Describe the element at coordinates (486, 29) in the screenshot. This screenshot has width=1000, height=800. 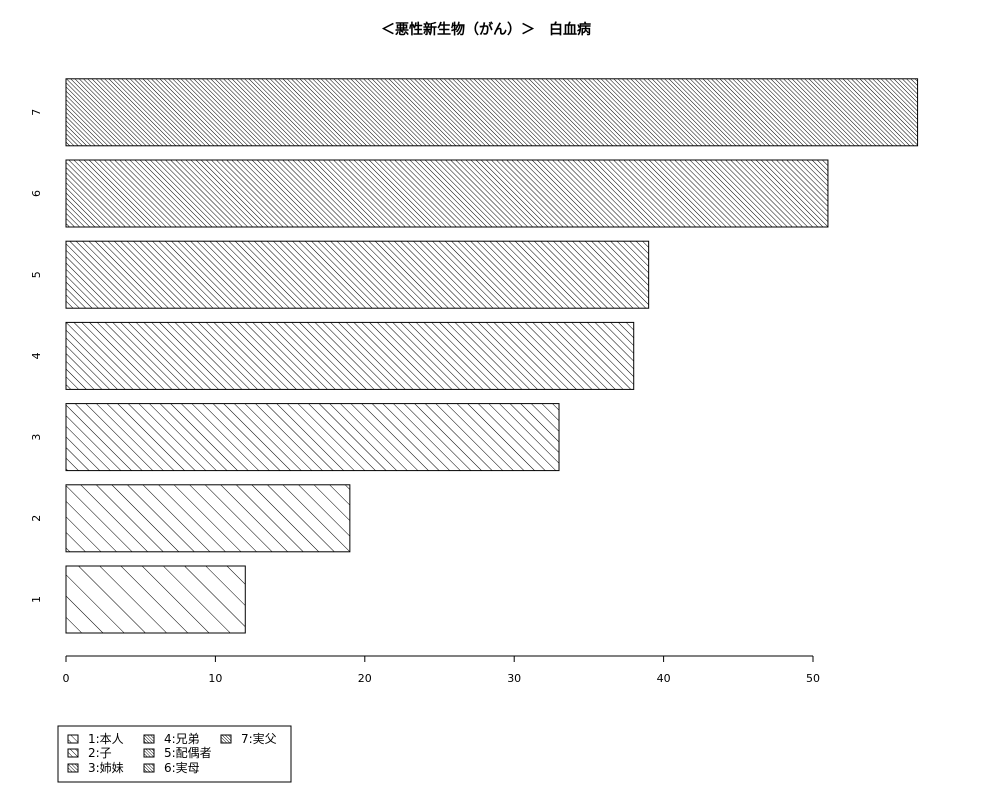
I see `chart-title: ＜悪性新生物（がん）＞ 白血病` at that location.